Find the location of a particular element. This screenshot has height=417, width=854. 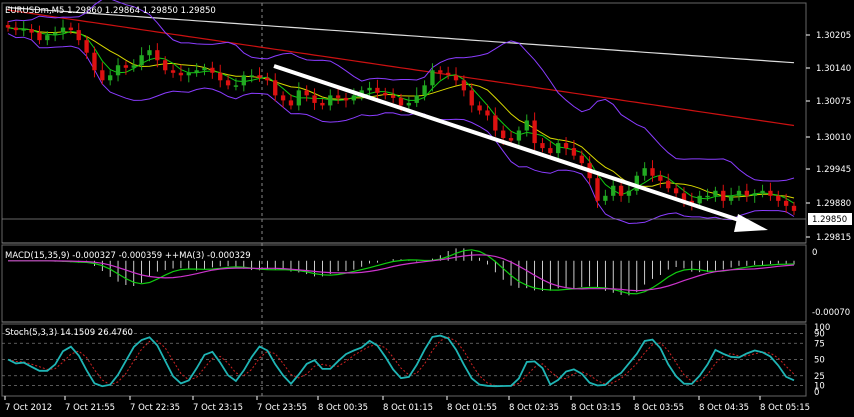

stoch-signal-line is located at coordinates (401, 361).